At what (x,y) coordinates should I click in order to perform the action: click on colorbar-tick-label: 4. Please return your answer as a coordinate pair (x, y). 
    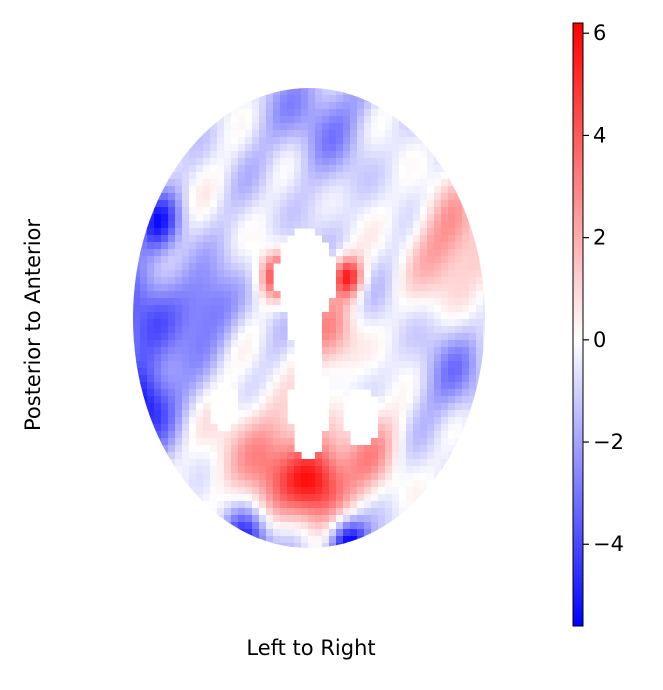
    Looking at the image, I should click on (599, 135).